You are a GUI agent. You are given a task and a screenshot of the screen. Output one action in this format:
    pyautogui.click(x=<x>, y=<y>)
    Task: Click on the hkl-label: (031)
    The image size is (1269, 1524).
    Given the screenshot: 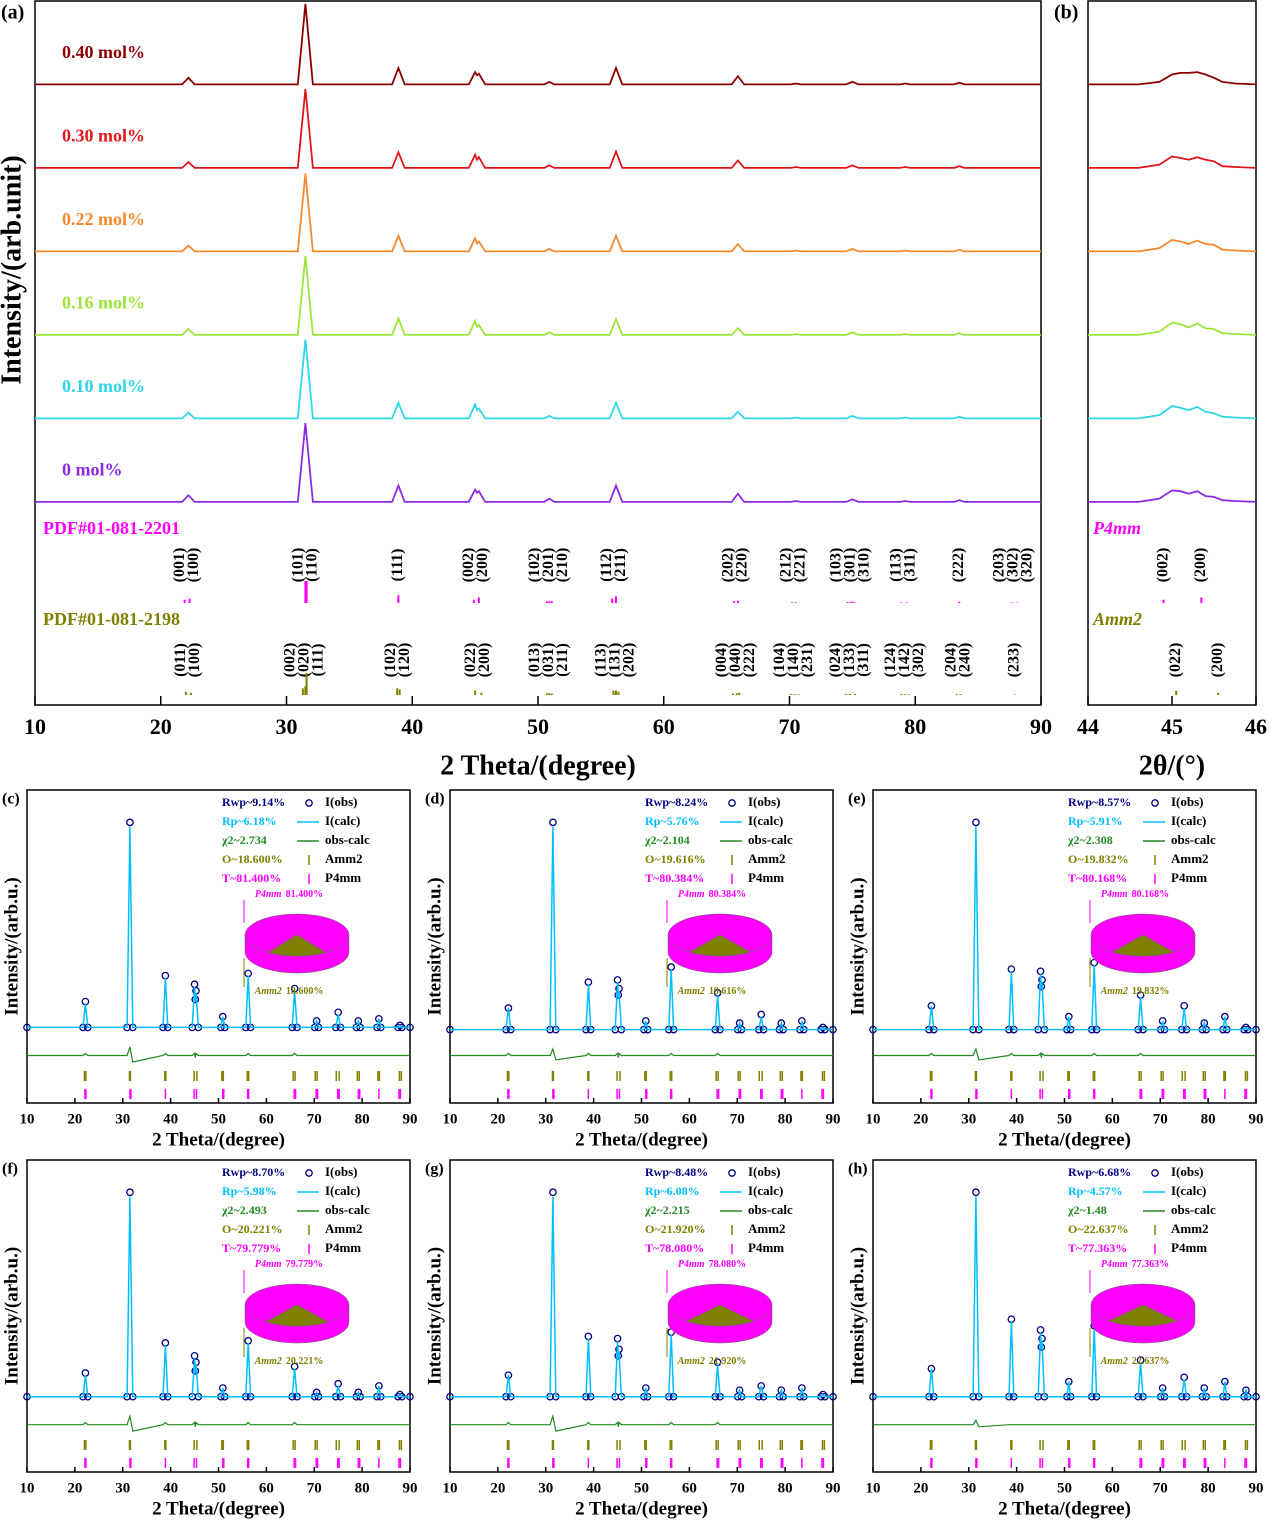 What is the action you would take?
    pyautogui.click(x=548, y=660)
    